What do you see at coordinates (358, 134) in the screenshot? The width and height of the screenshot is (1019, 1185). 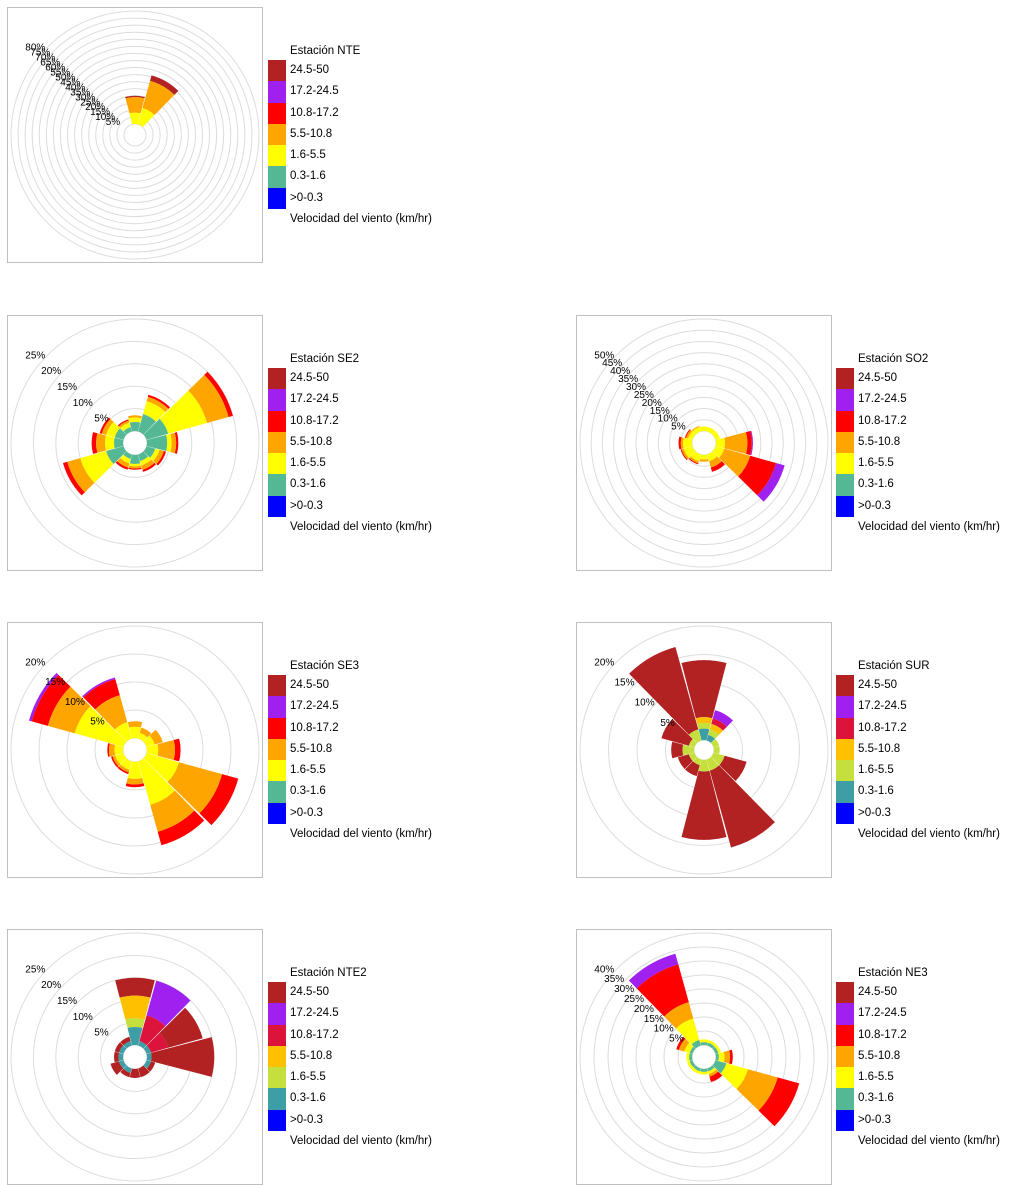 I see `legend-item: 5.5-10.8` at bounding box center [358, 134].